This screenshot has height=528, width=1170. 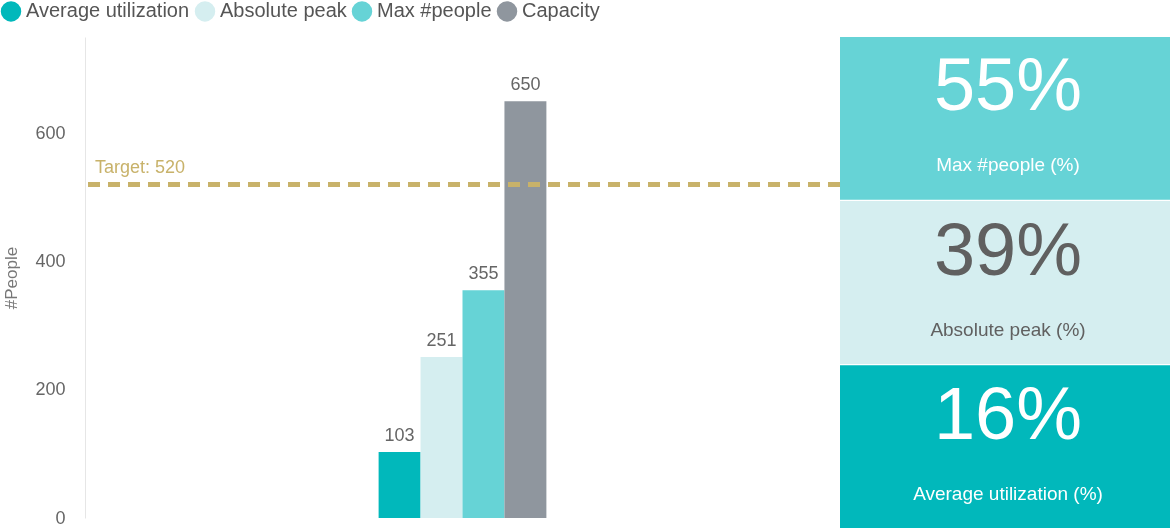 What do you see at coordinates (1008, 329) in the screenshot?
I see `category-label: Absolute peak (%)` at bounding box center [1008, 329].